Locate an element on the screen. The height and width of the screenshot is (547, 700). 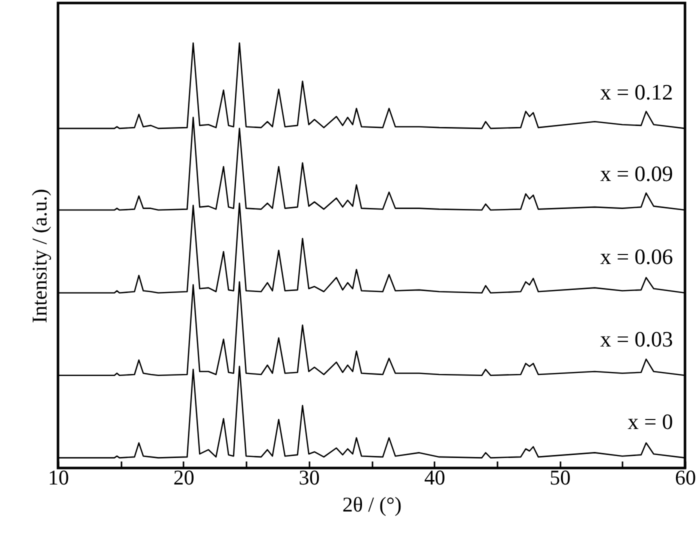
series-label: x = 0.06 is located at coordinates (636, 256).